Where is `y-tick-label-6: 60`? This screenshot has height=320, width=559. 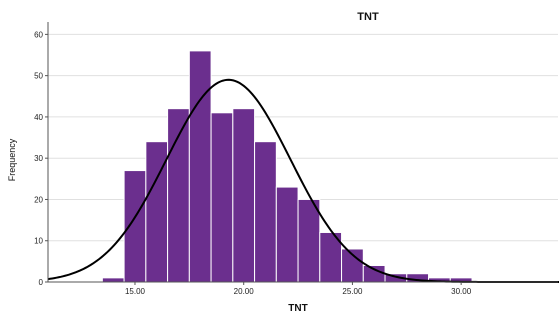 y-tick-label-6: 60 is located at coordinates (38, 34).